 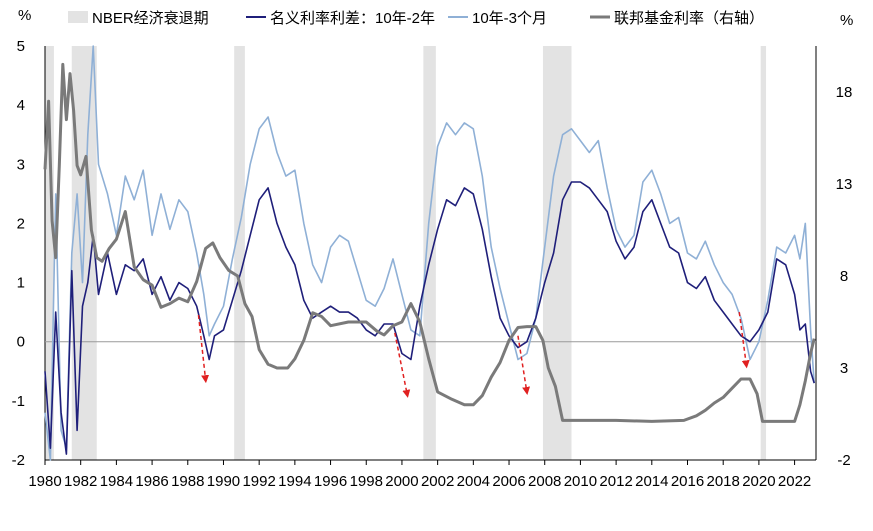 What do you see at coordinates (366, 481) in the screenshot?
I see `x-tick-label: 1998` at bounding box center [366, 481].